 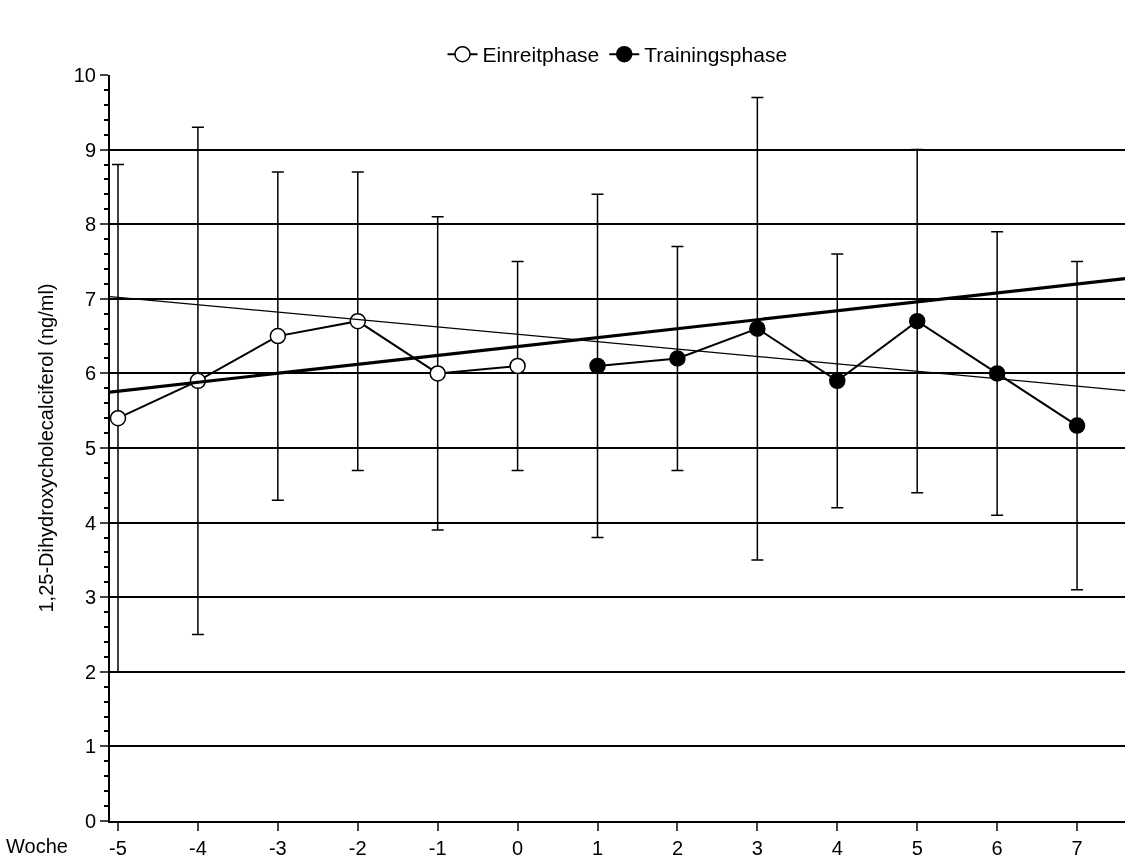 I want to click on y-tick-label: 2, so click(x=90, y=671).